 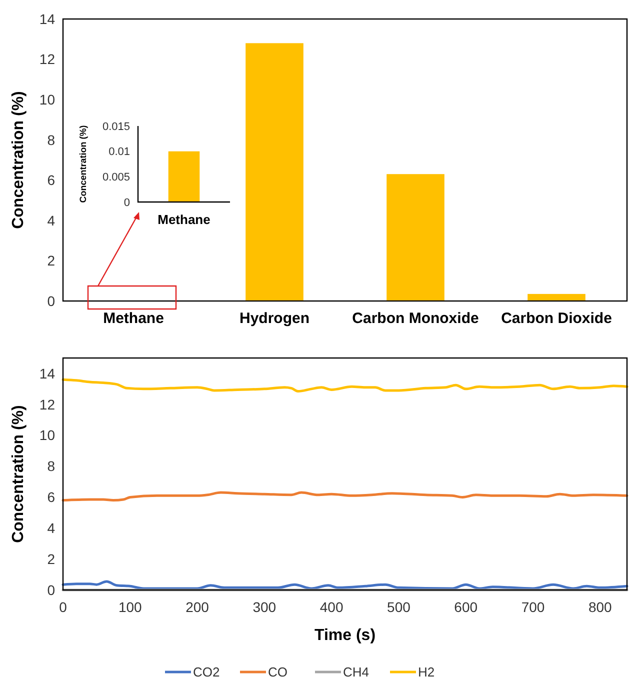 What do you see at coordinates (116, 126) in the screenshot?
I see `y-tick-label: 0.015` at bounding box center [116, 126].